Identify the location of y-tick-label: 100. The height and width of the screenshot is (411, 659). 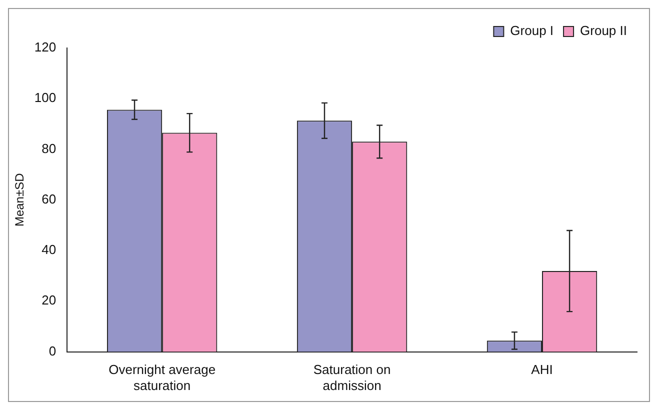
(45, 98).